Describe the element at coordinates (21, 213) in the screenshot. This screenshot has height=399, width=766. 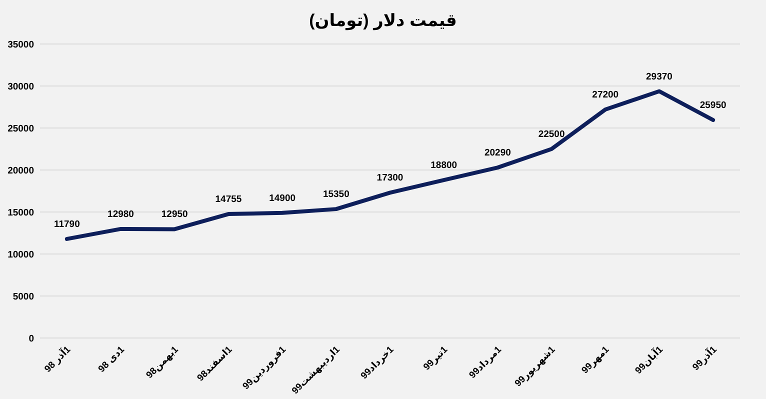
I see `y-tick-label: 15000` at that location.